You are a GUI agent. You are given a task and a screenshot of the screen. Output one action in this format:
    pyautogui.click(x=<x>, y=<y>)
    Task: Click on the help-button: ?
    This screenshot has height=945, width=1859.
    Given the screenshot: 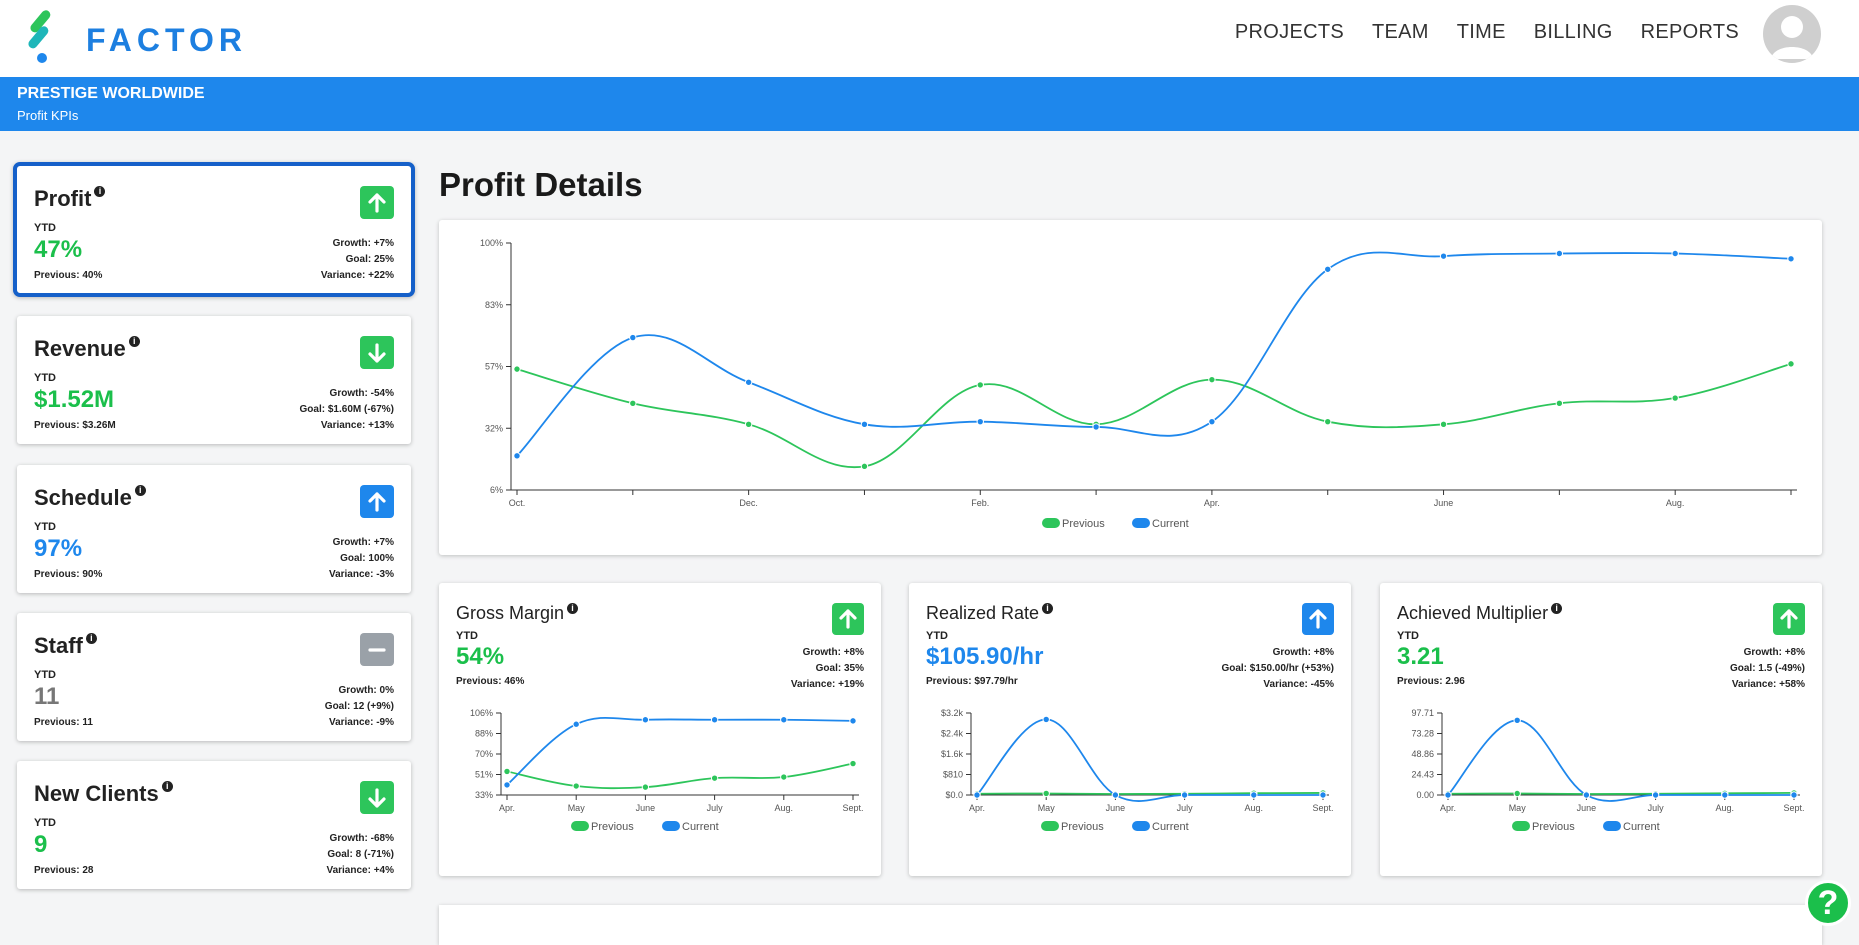 What is the action you would take?
    pyautogui.click(x=1828, y=903)
    